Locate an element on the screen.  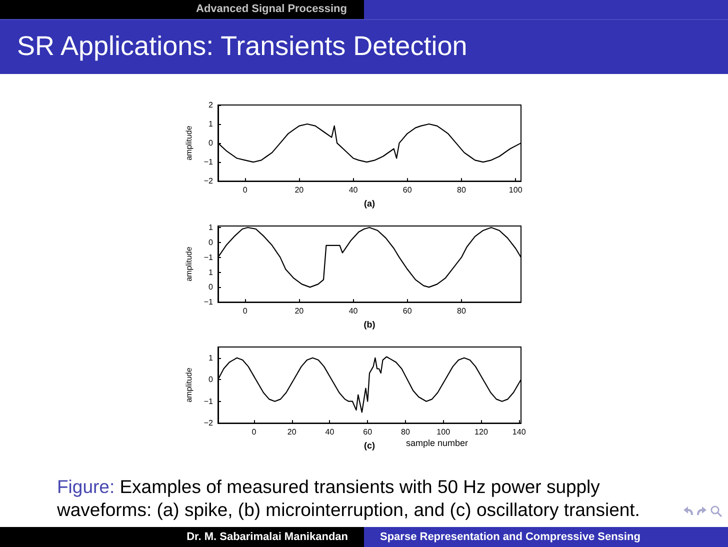
x-axis-title: (a) is located at coordinates (369, 203).